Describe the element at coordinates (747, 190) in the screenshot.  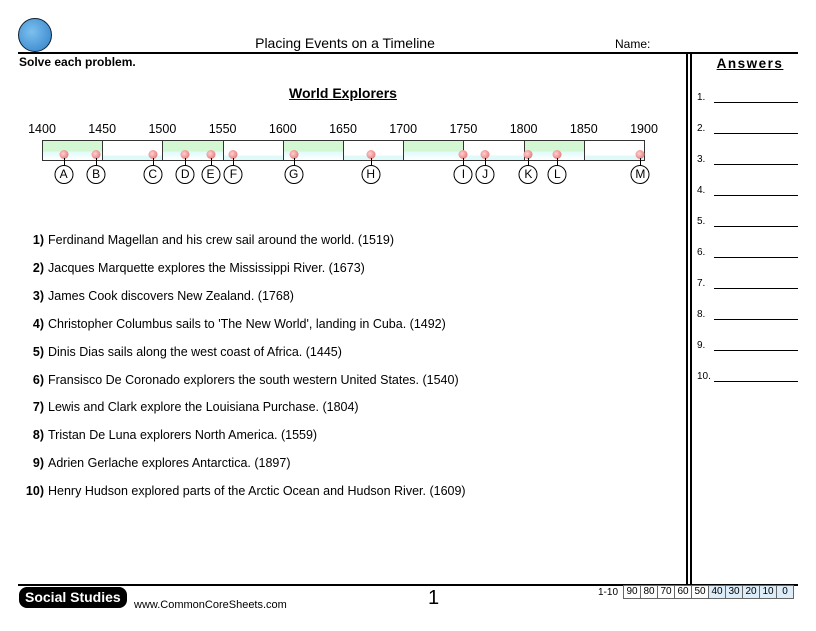
I see `answer-row: 4.` at that location.